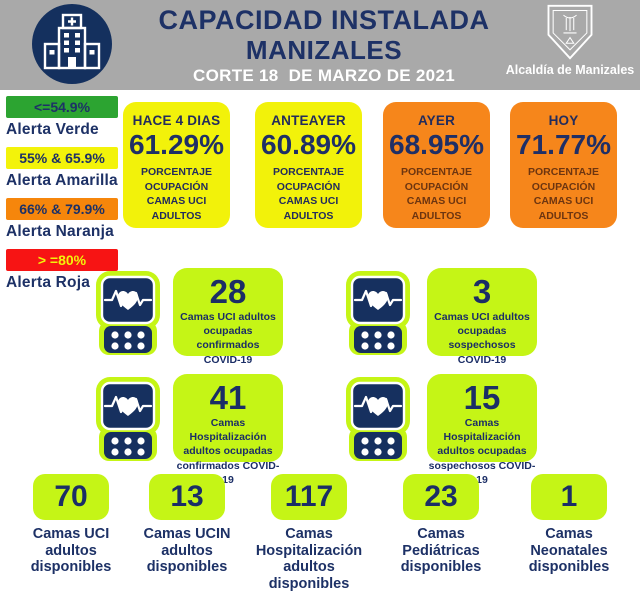 This screenshot has height=593, width=640. What do you see at coordinates (187, 551) in the screenshot?
I see `available-label: Camas UCIN adultos disponibles` at bounding box center [187, 551].